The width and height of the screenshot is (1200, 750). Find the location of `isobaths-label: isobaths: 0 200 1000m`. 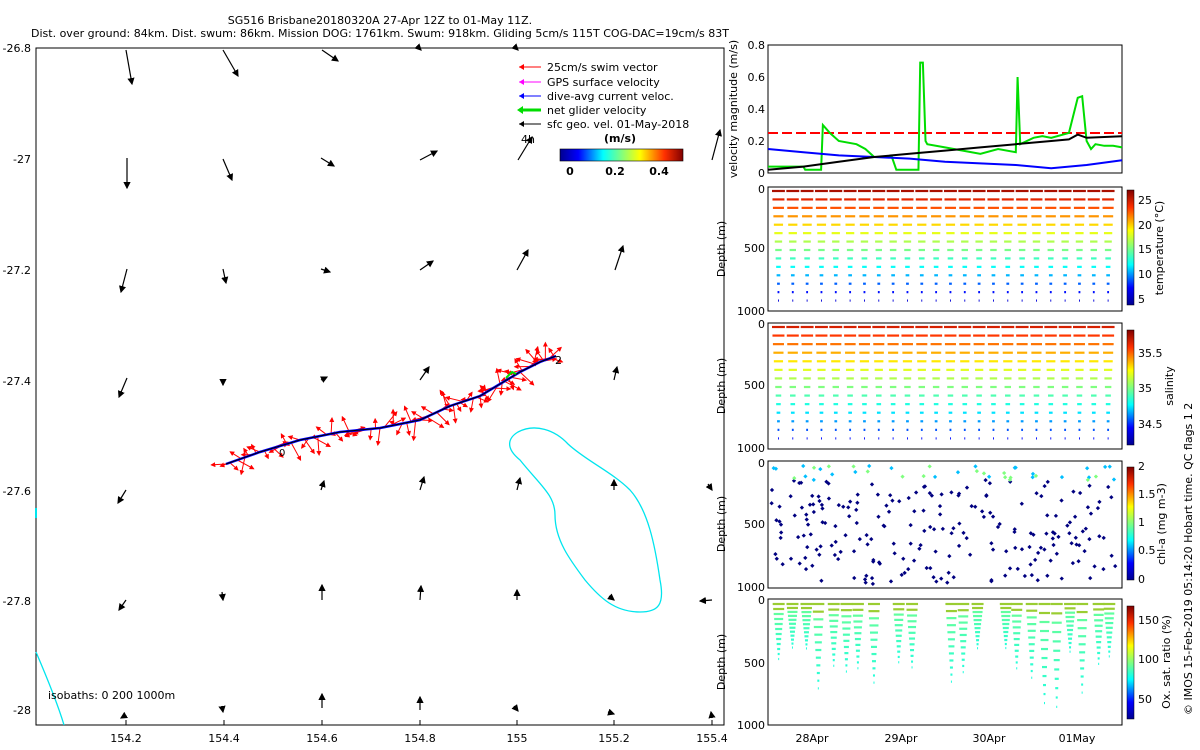

isobaths-label: isobaths: 0 200 1000m is located at coordinates (111, 695).